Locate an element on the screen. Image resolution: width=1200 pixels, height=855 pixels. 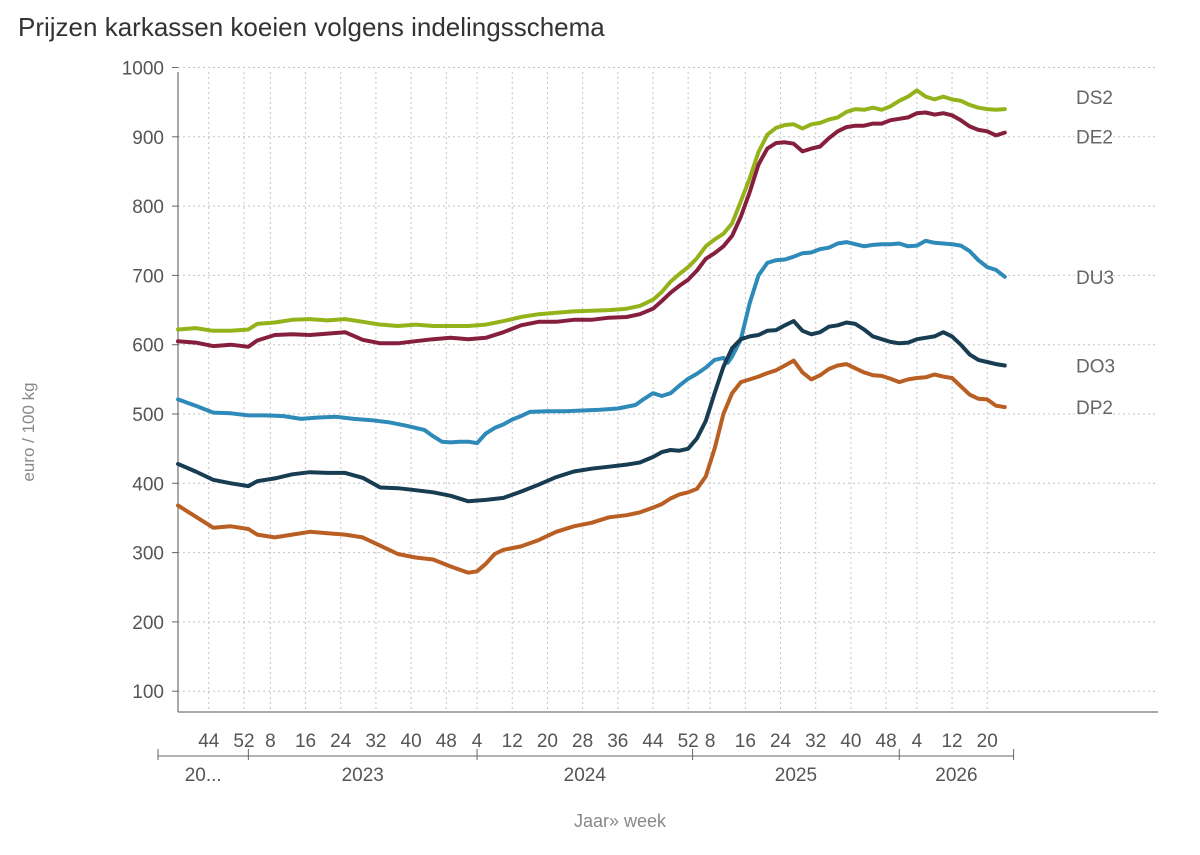
series-label-dp2: DP2 is located at coordinates (1094, 408).